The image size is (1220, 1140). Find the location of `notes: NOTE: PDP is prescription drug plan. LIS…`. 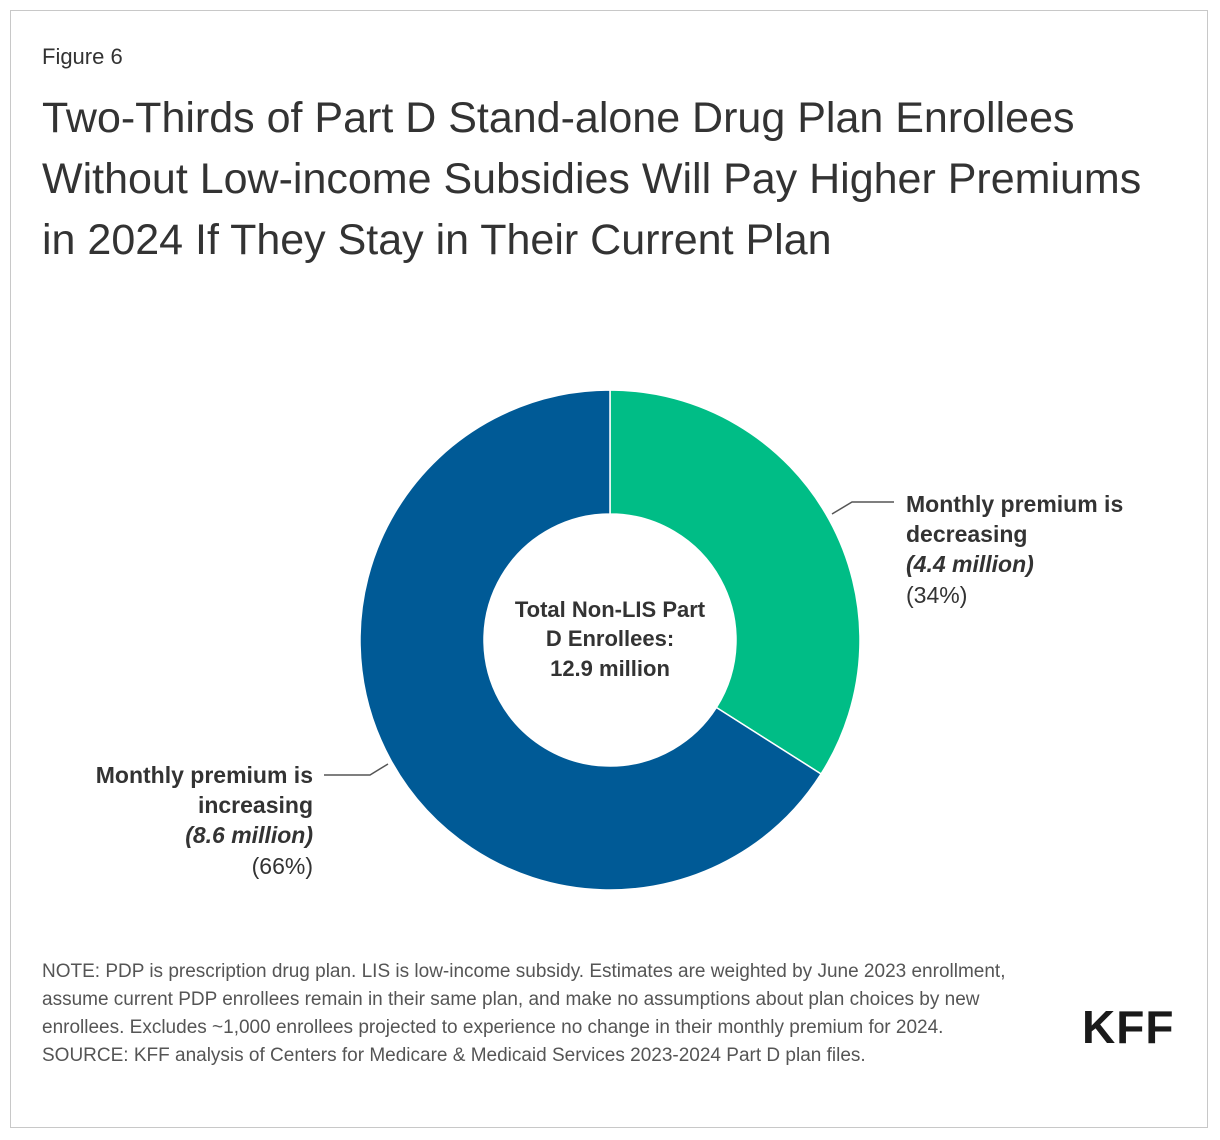

notes: NOTE: PDP is prescription drug plan. LIS… is located at coordinates (542, 1014).